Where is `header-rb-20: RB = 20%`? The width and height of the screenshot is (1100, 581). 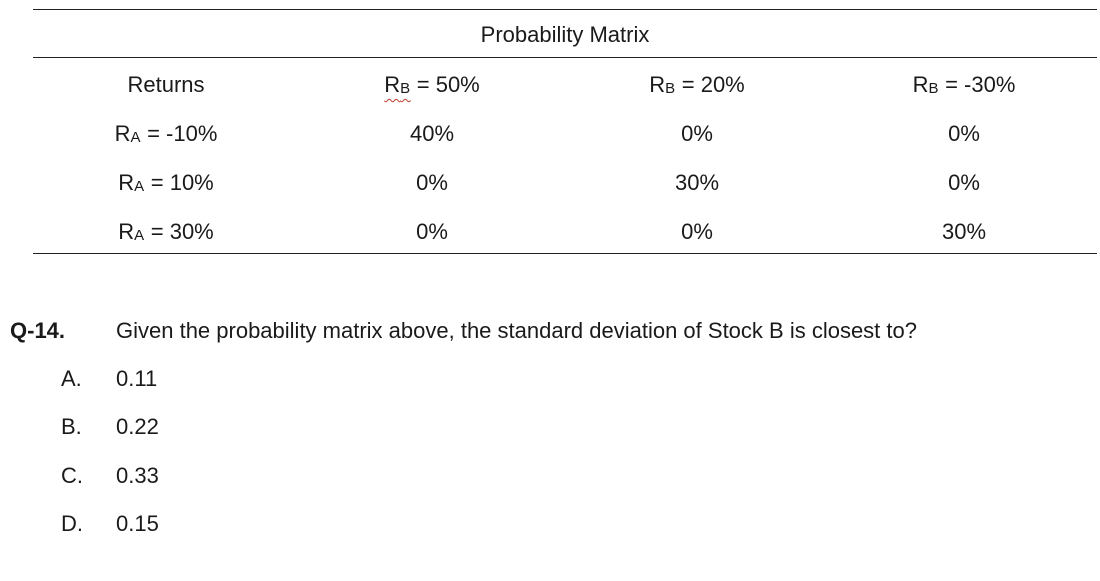
header-rb-20: RB = 20% is located at coordinates (697, 84).